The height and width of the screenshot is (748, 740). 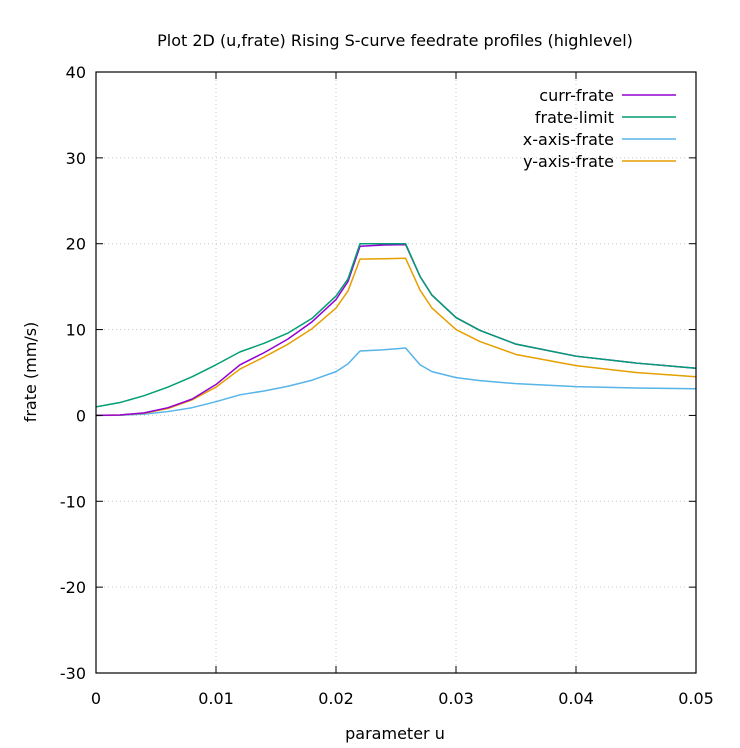 What do you see at coordinates (576, 698) in the screenshot?
I see `x-tick-label: 0.04` at bounding box center [576, 698].